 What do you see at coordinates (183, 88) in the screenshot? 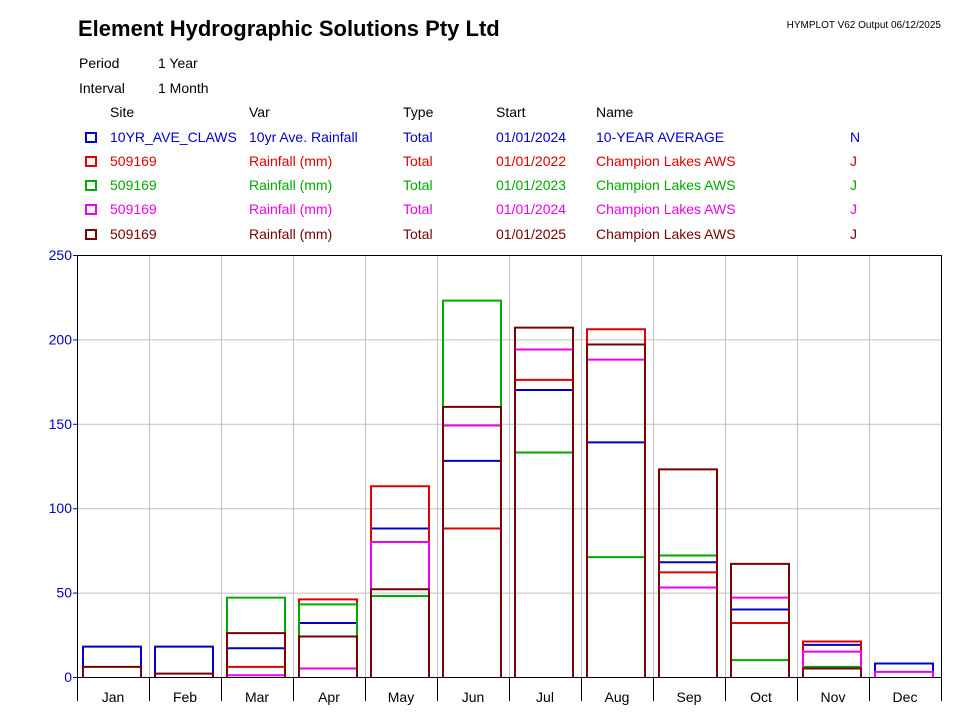
I see `interval-value: 1 Month` at bounding box center [183, 88].